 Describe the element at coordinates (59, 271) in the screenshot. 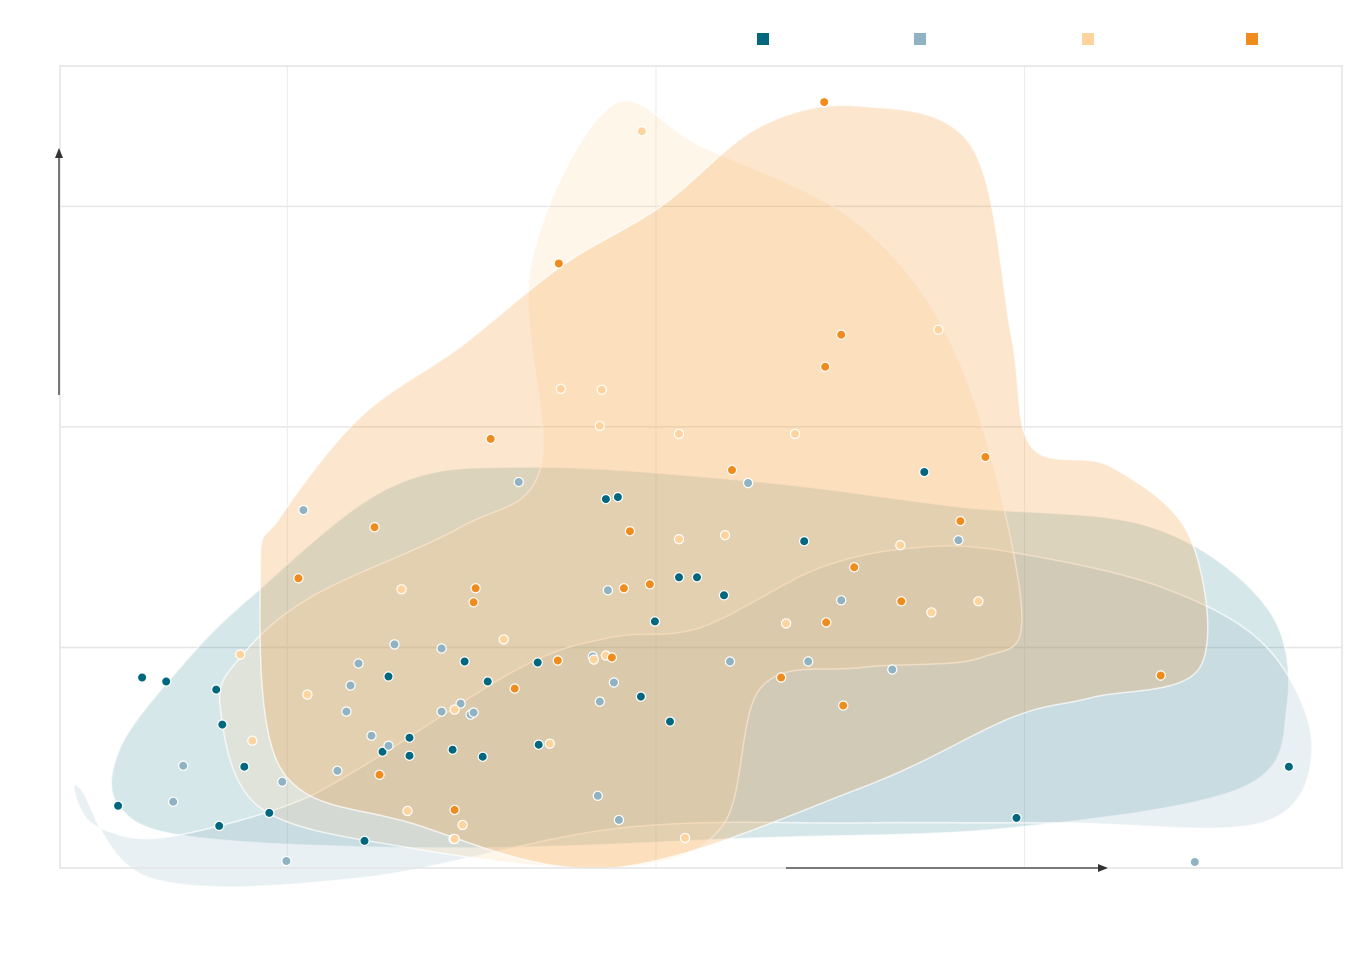

I see `y-axis-arrow` at that location.